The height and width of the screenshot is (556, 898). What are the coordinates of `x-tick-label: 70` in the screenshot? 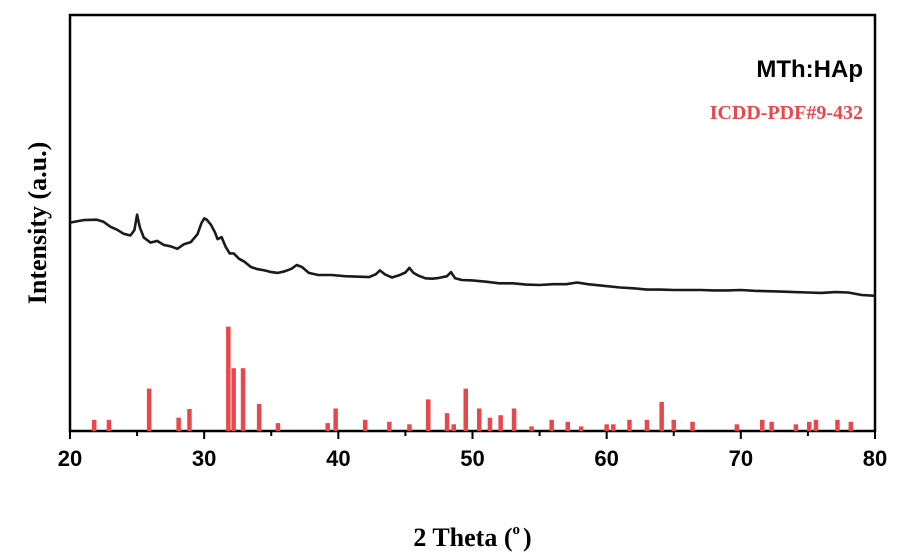 It's located at (741, 458).